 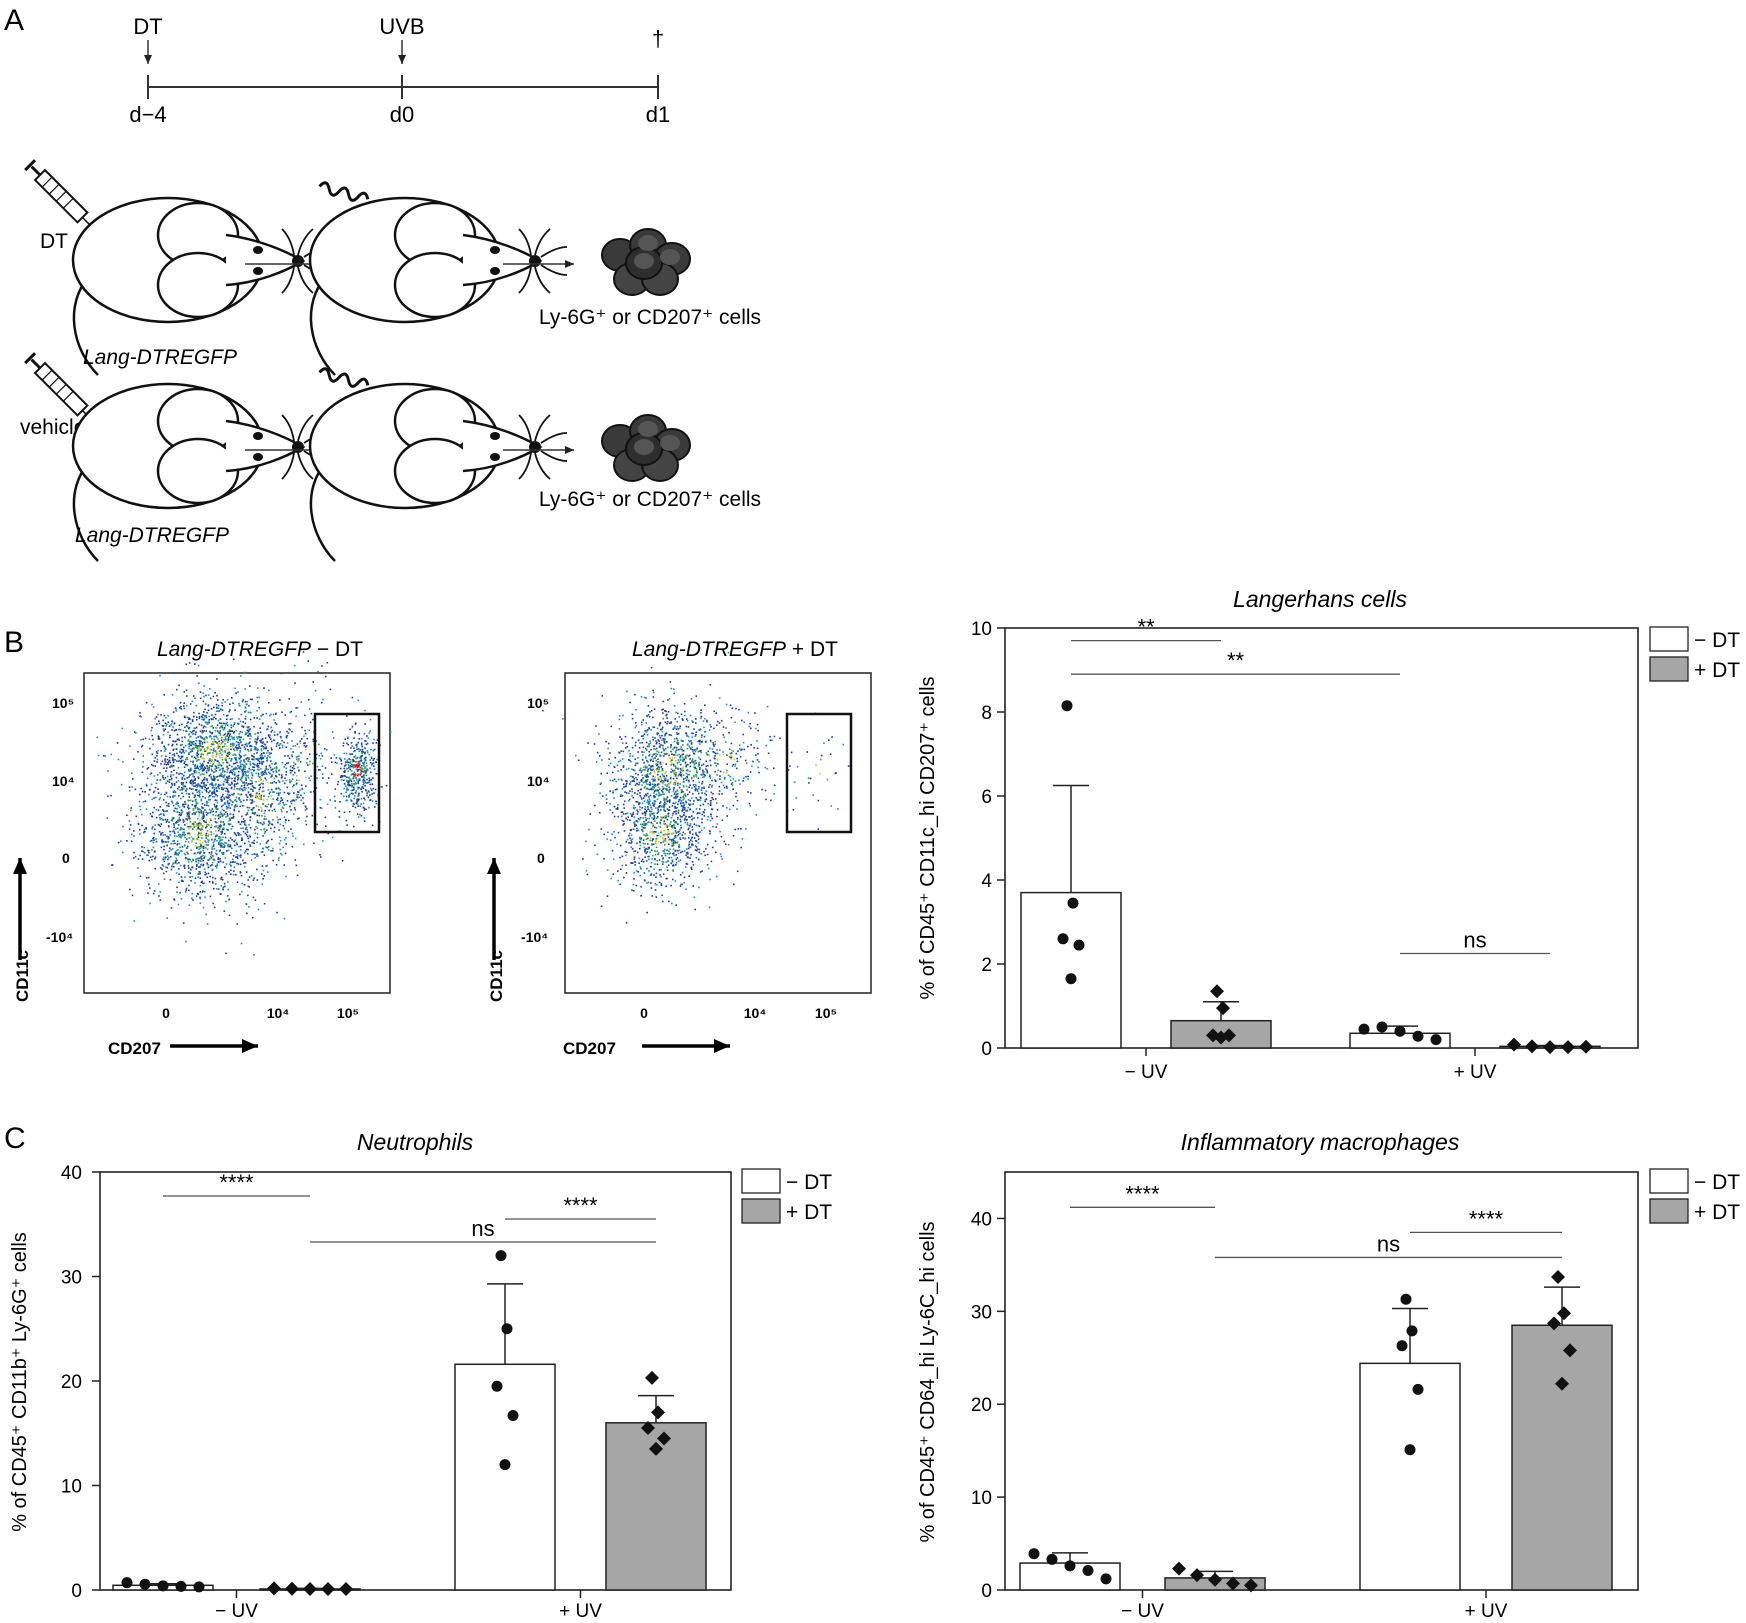 What do you see at coordinates (63, 703) in the screenshot?
I see `y-tick: 10⁵` at bounding box center [63, 703].